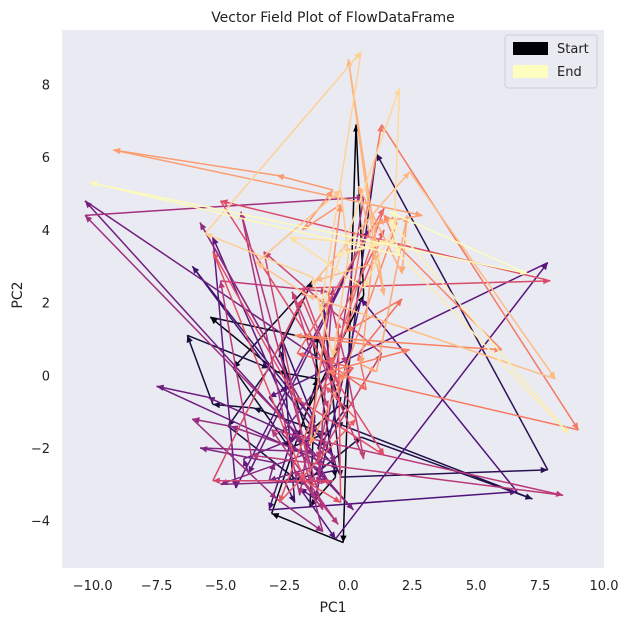  I want to click on y-axis-label: PC2, so click(18, 294).